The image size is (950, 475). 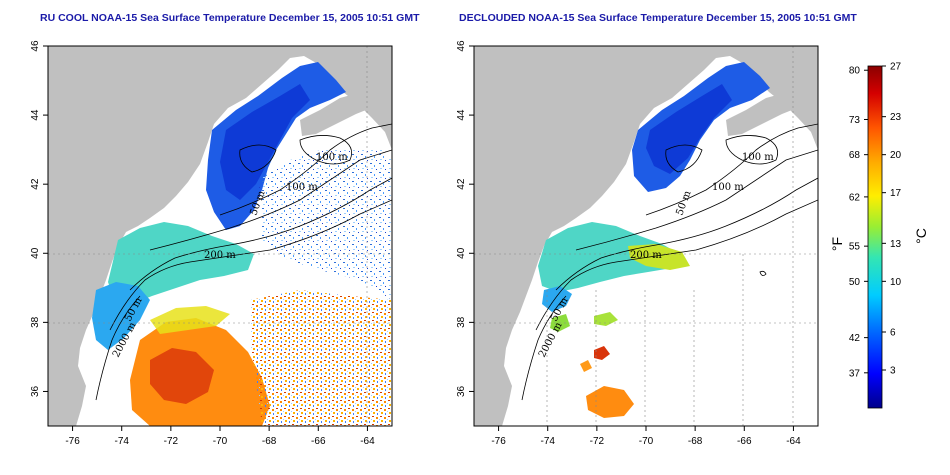 What do you see at coordinates (325, 225) in the screenshot?
I see `left-cloud-speckle` at bounding box center [325, 225].